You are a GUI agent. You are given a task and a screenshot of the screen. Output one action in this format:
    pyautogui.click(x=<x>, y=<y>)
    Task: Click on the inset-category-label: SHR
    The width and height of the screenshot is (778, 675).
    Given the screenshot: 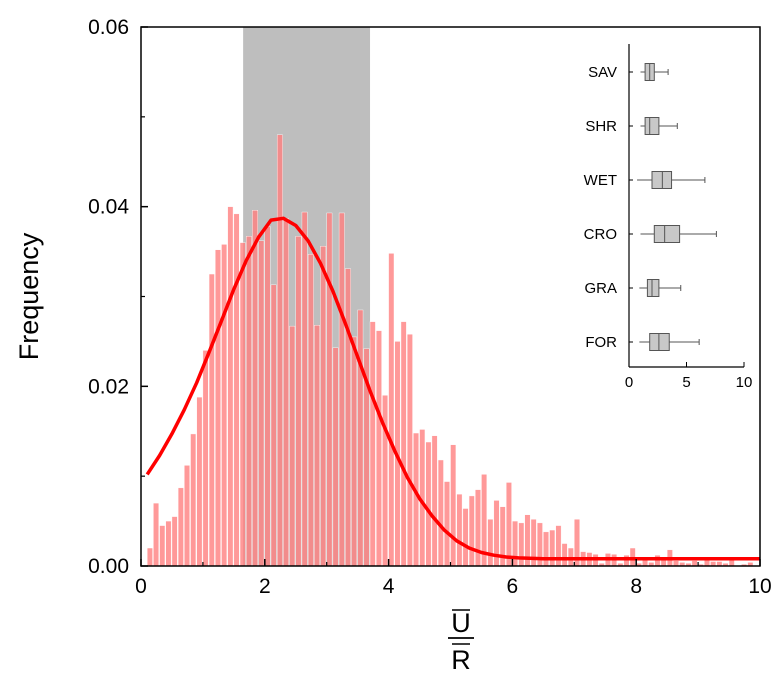 What is the action you would take?
    pyautogui.click(x=601, y=126)
    